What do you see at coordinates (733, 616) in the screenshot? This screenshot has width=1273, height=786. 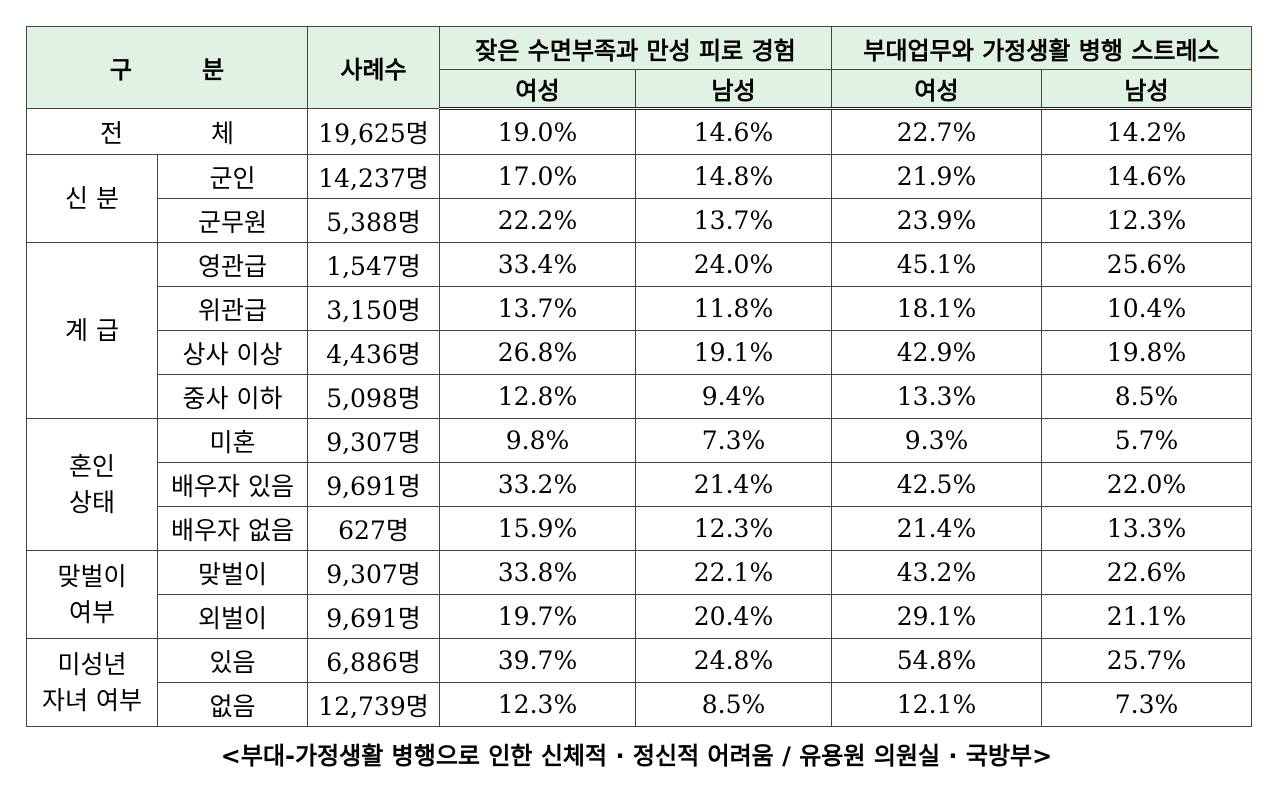 I see `value-cell: 20.4%` at bounding box center [733, 616].